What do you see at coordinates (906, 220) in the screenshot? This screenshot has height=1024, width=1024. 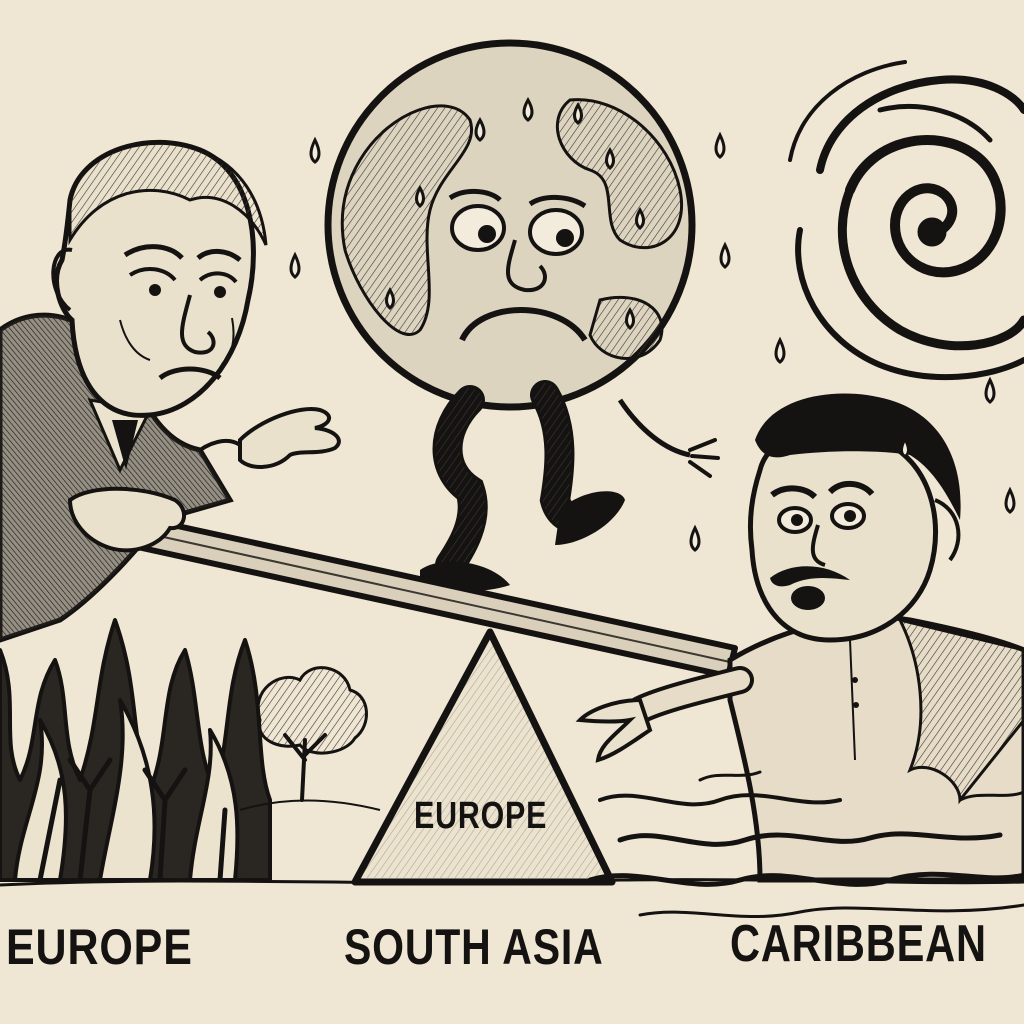 I see `hurricane-icon` at bounding box center [906, 220].